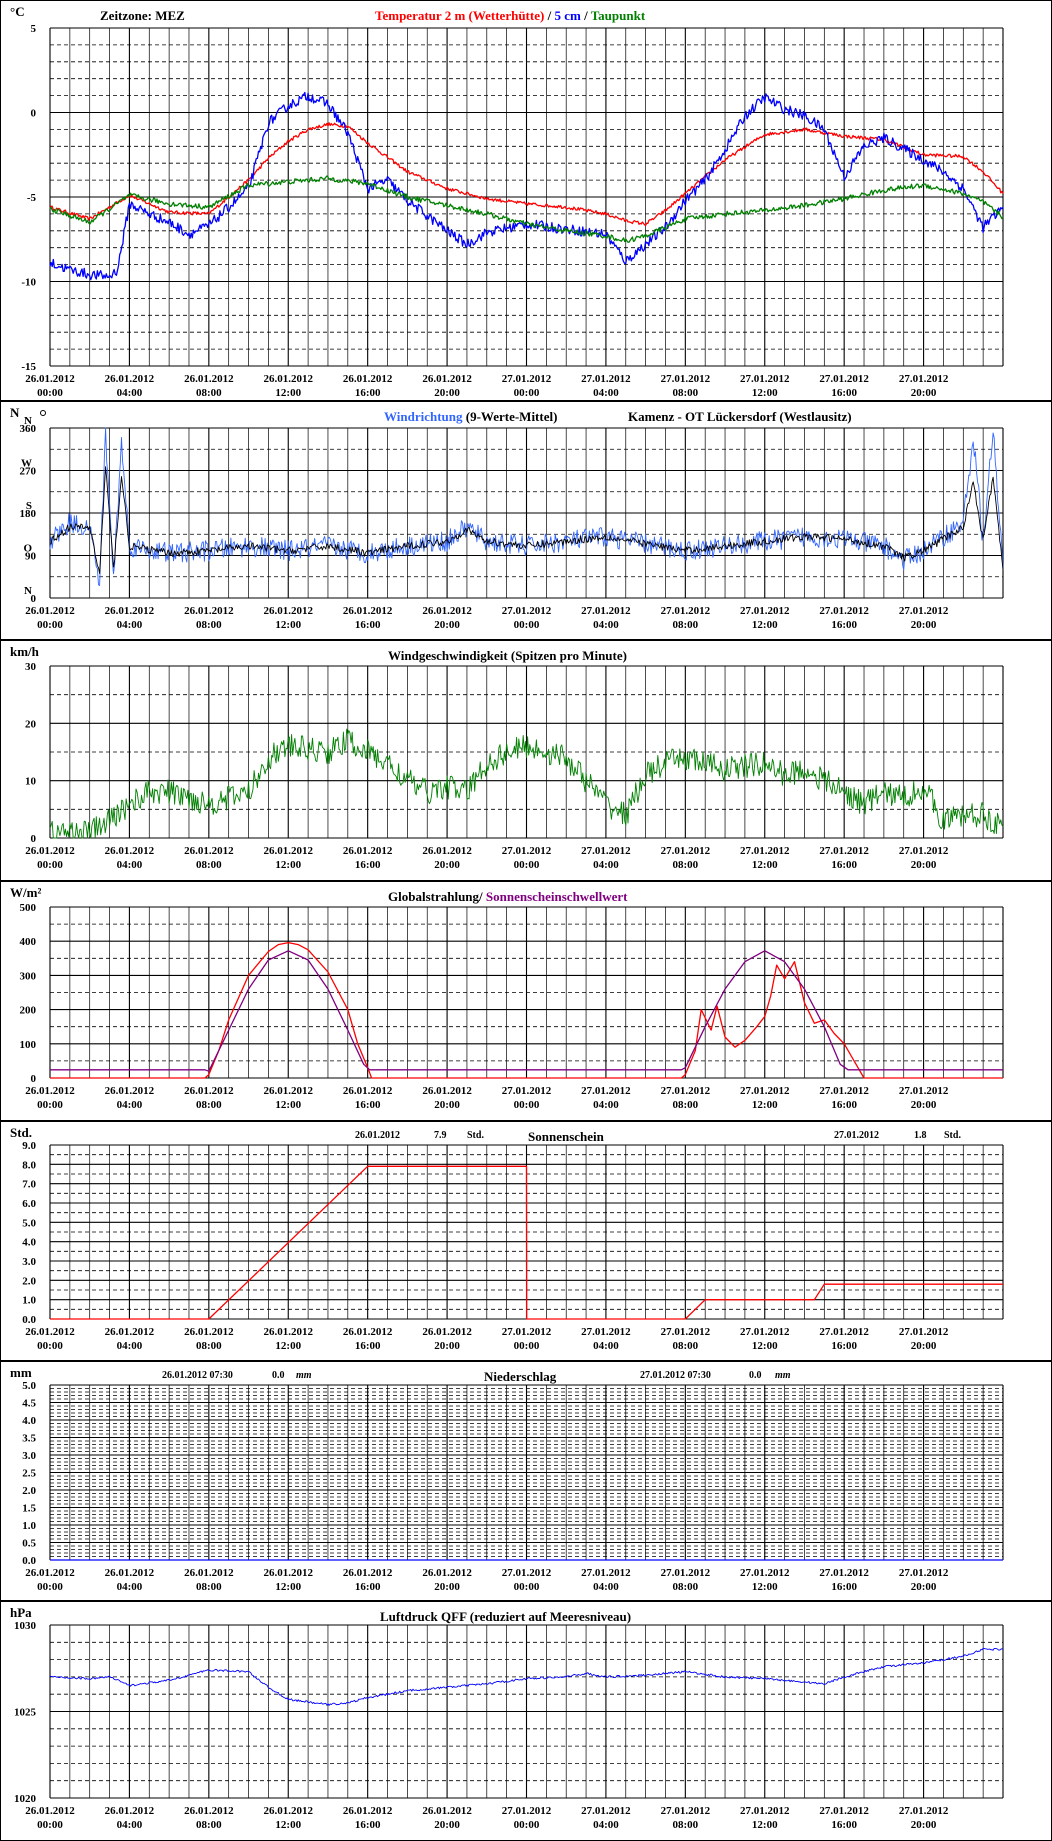 This screenshot has height=1841, width=1052. I want to click on chart-title: Windrichtung (9-Werte-Mittel), so click(470, 416).